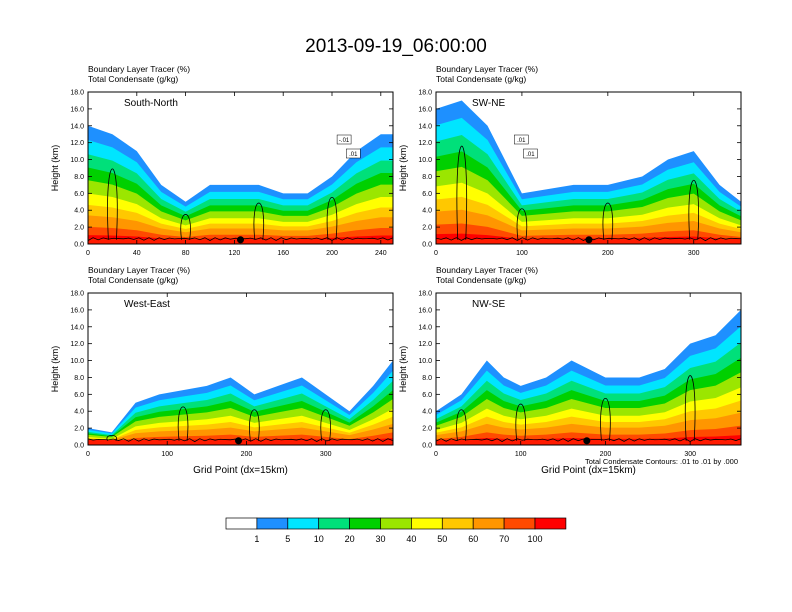 The image size is (792, 612). I want to click on x-tick-label: 40, so click(137, 253).